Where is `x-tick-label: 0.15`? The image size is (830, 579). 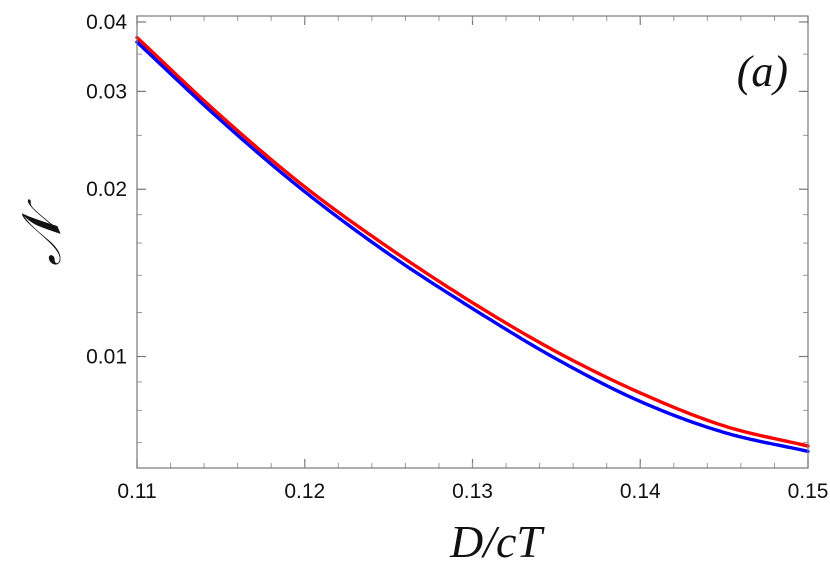 x-tick-label: 0.15 is located at coordinates (808, 491).